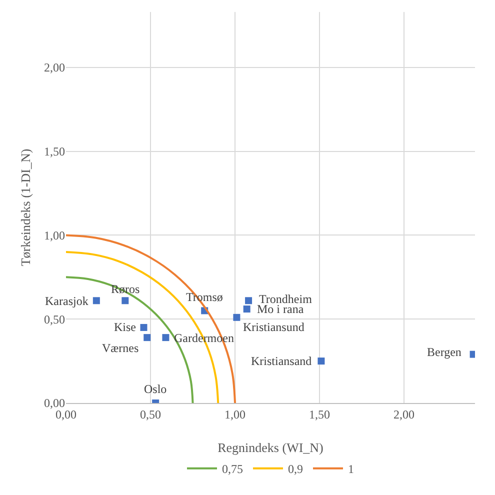 The height and width of the screenshot is (495, 495). Describe the element at coordinates (120, 348) in the screenshot. I see `annotation: Værnes` at that location.